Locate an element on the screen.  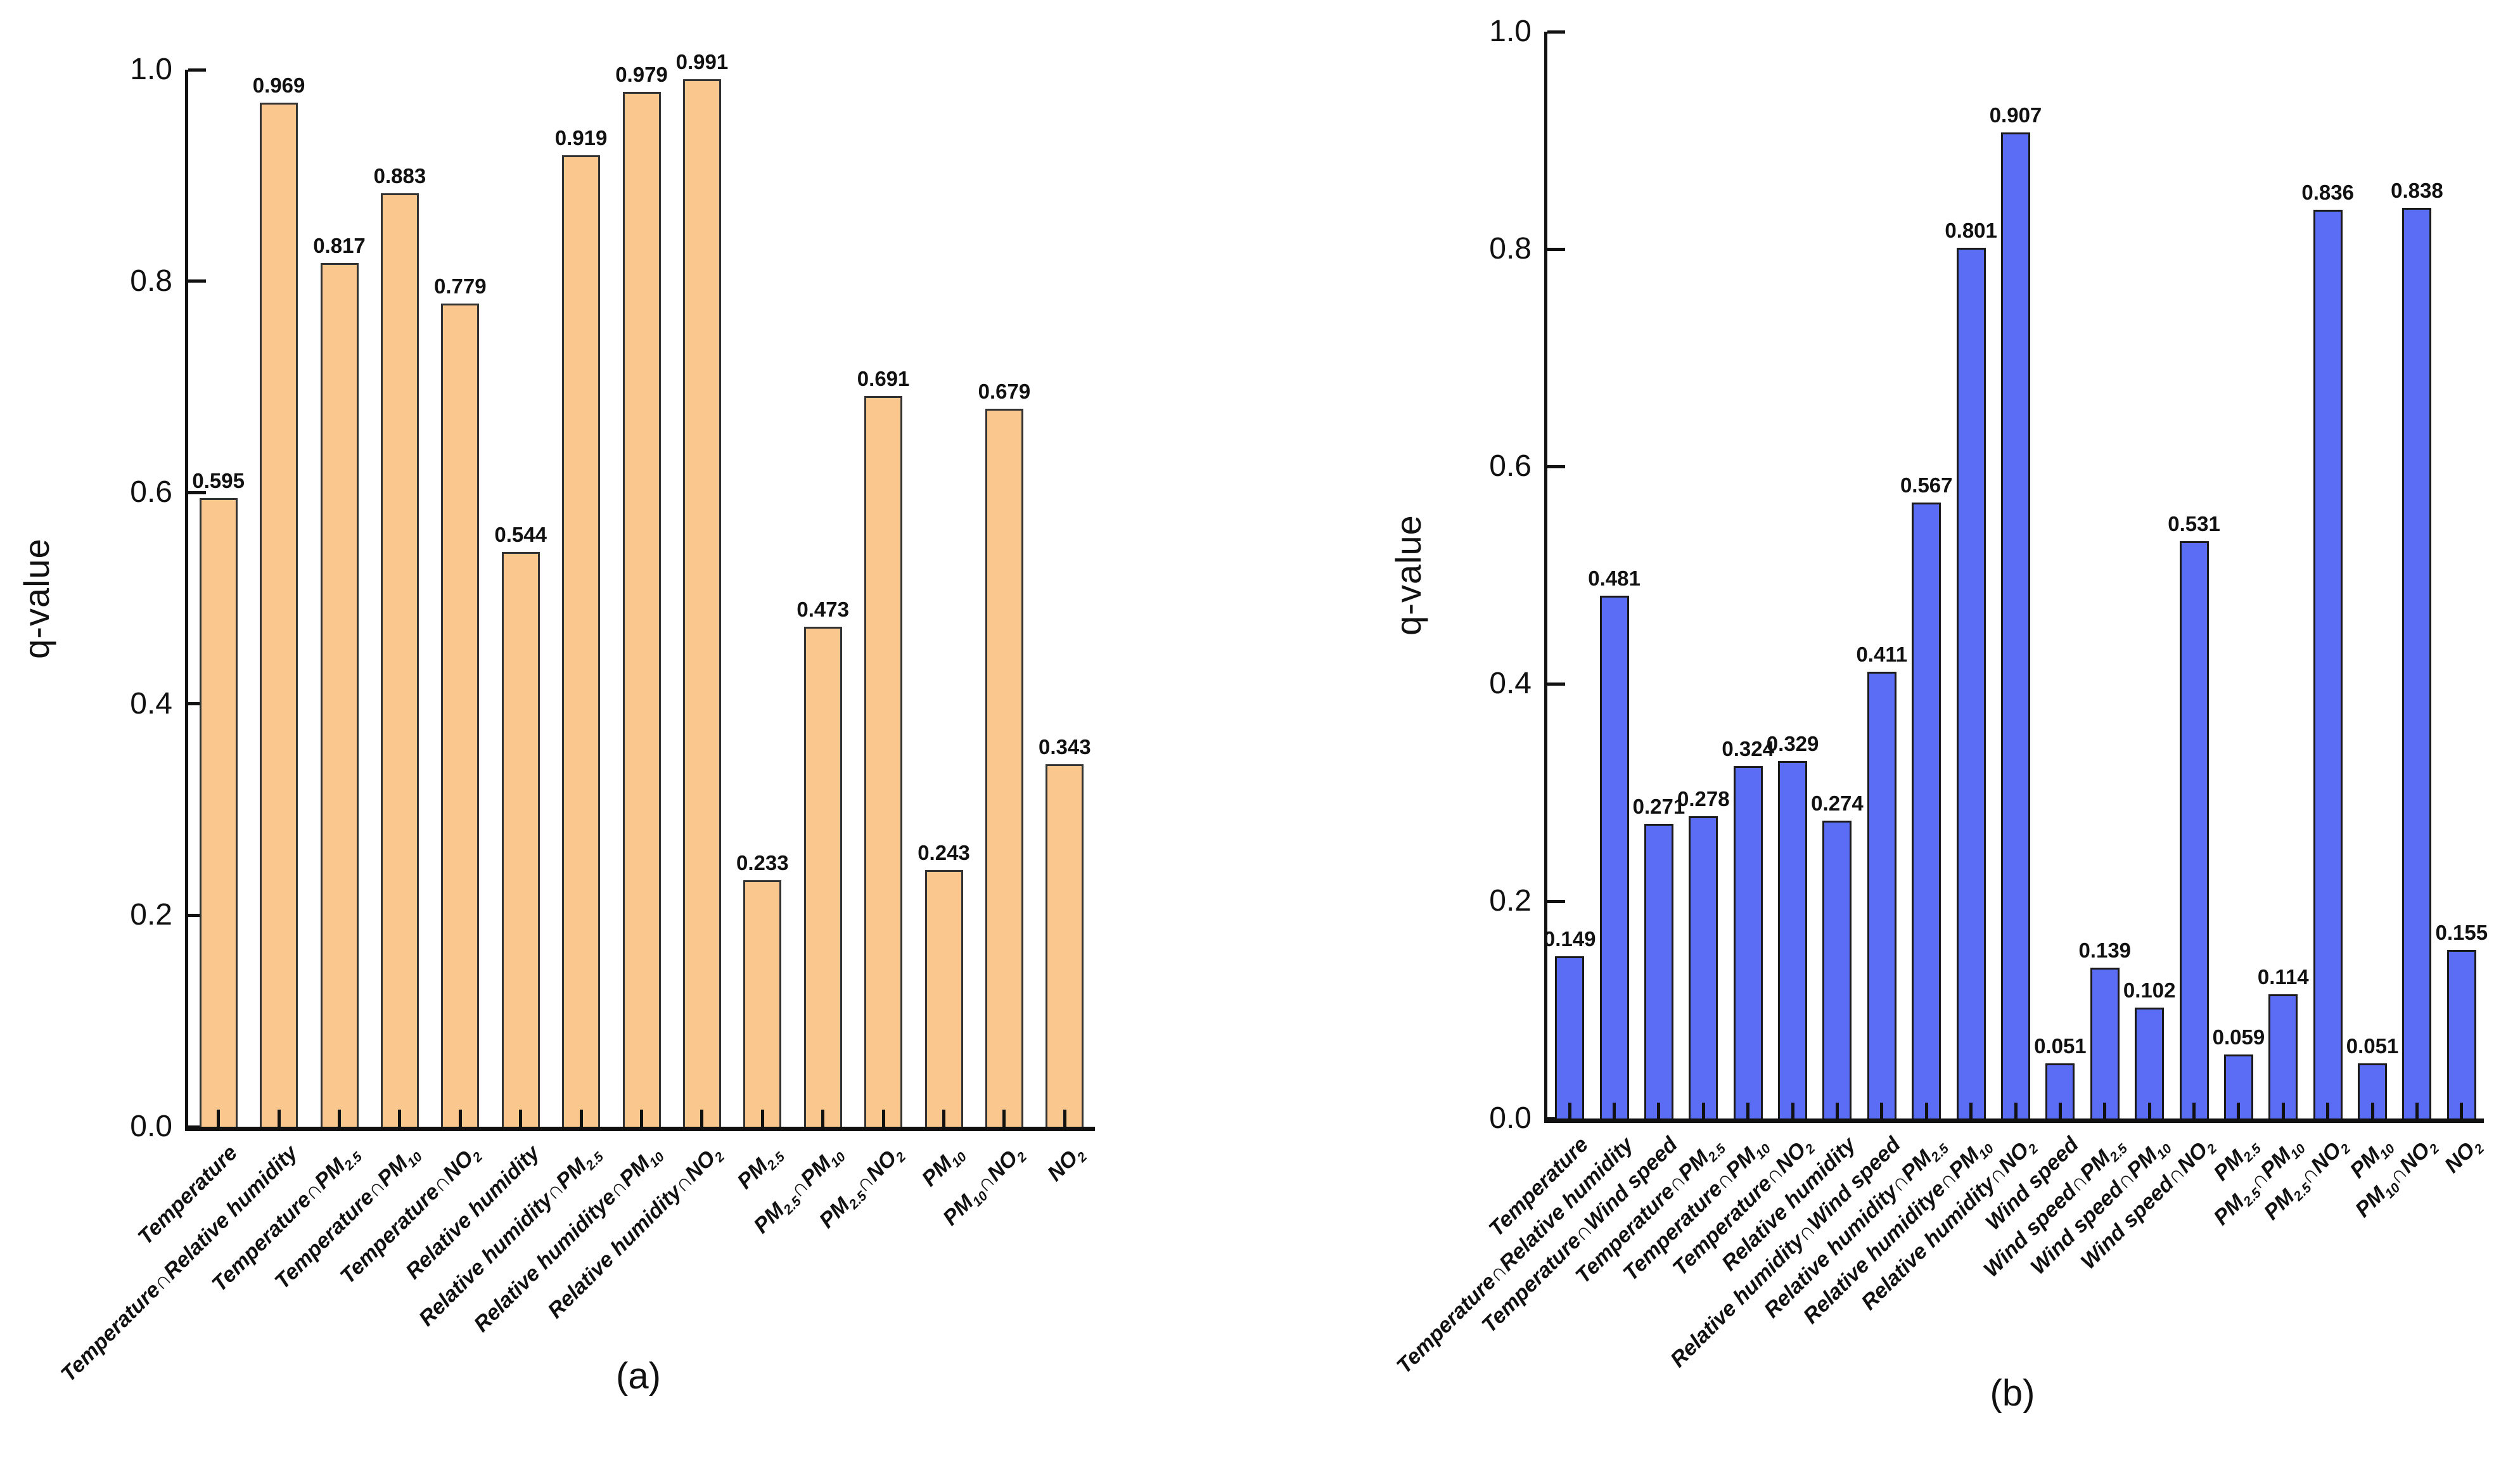
bar-value-label: 0.979 is located at coordinates (641, 75).